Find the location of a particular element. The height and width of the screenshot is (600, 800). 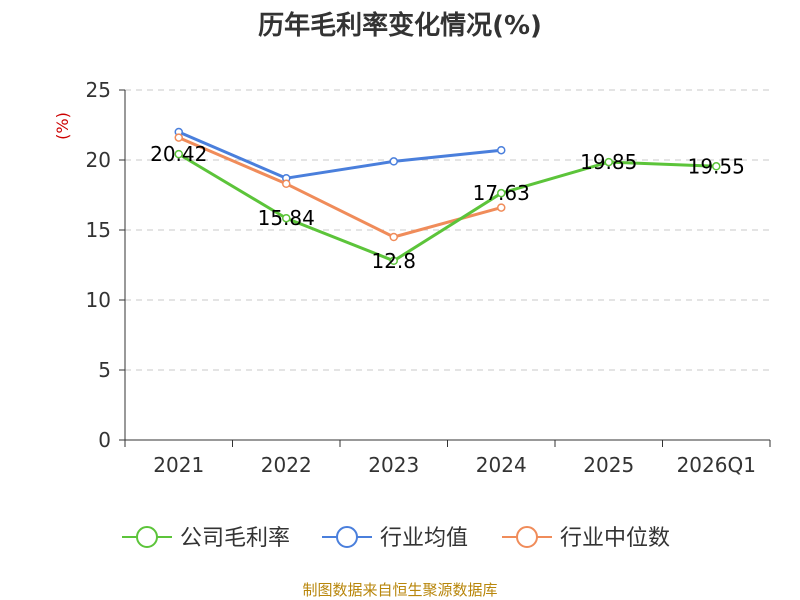

x-tick-label: 2022 is located at coordinates (286, 465).